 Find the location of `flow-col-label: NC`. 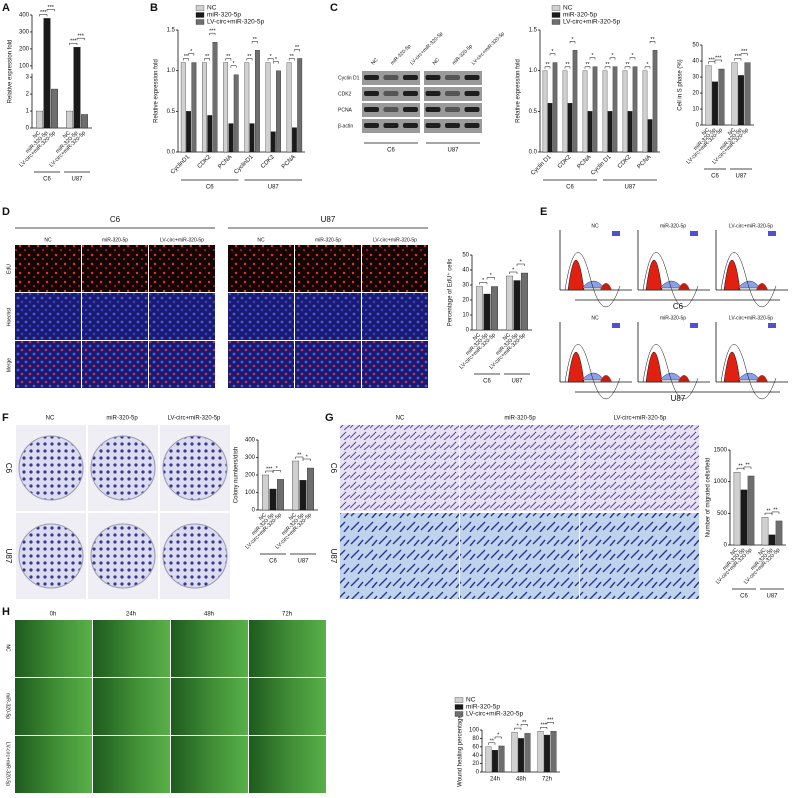

flow-col-label: NC is located at coordinates (595, 318).